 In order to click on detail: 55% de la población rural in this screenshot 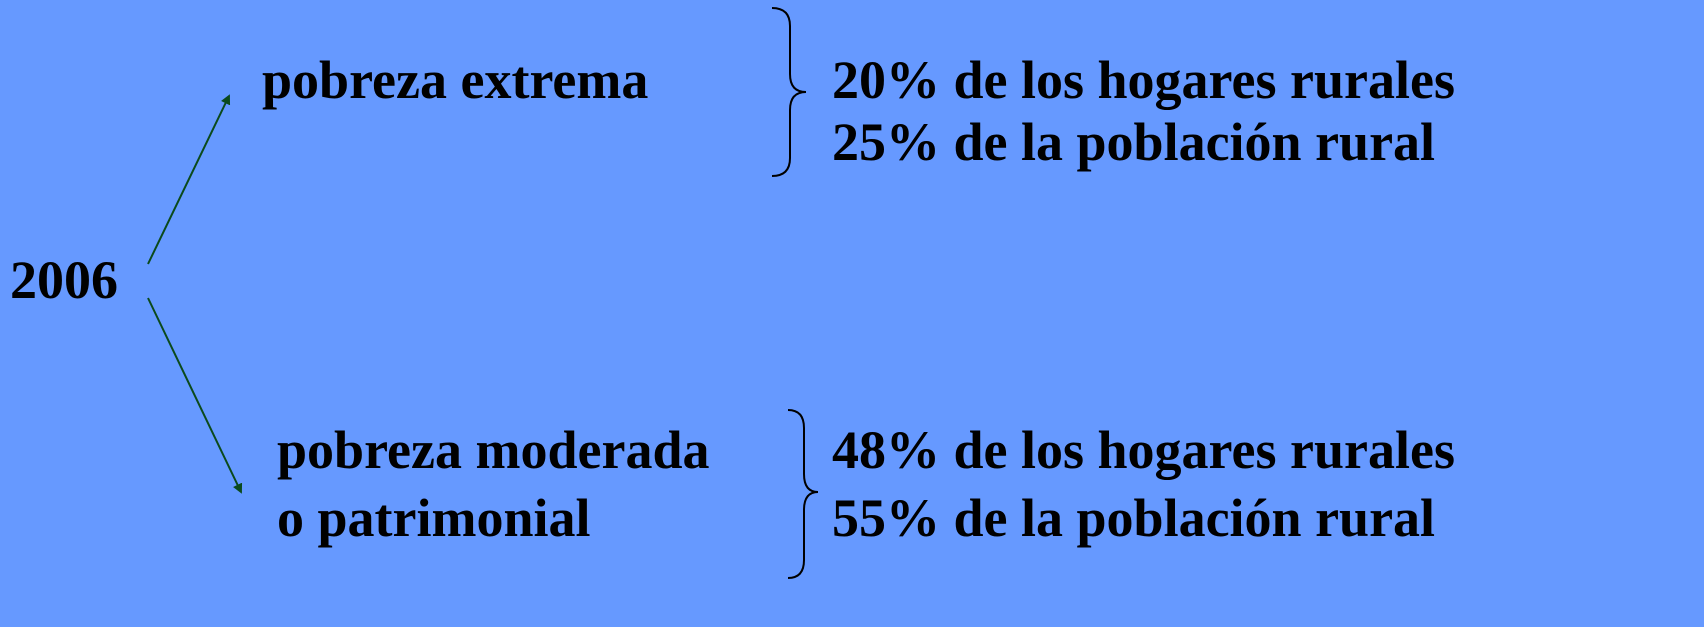, I will do `click(1133, 518)`.